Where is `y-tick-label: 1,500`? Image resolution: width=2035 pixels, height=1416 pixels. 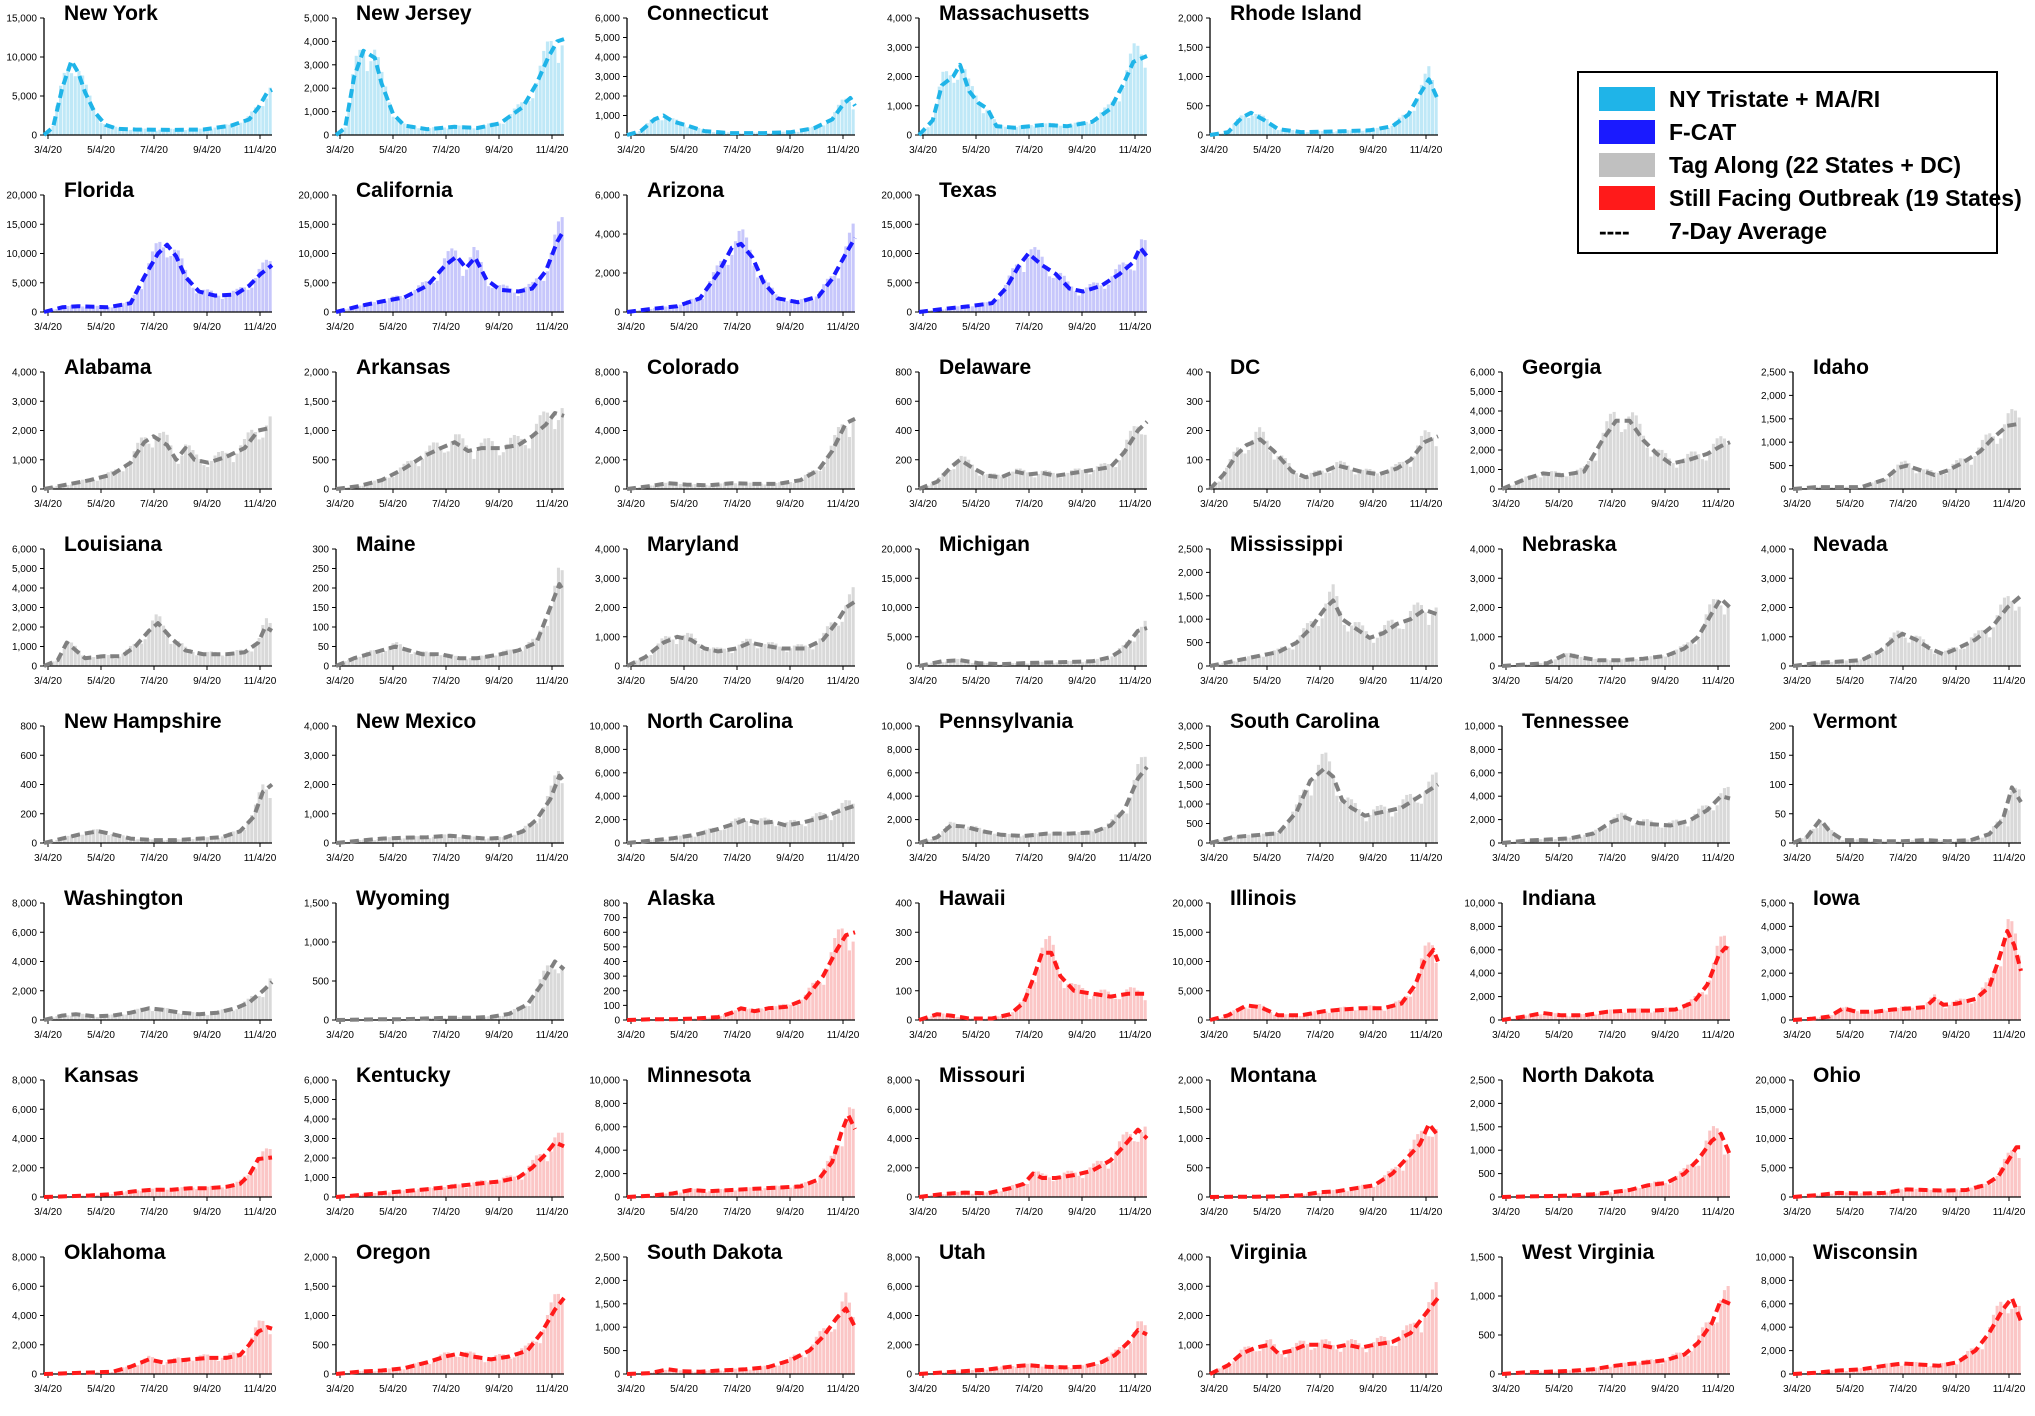 y-tick-label: 1,500 is located at coordinates (1190, 596).